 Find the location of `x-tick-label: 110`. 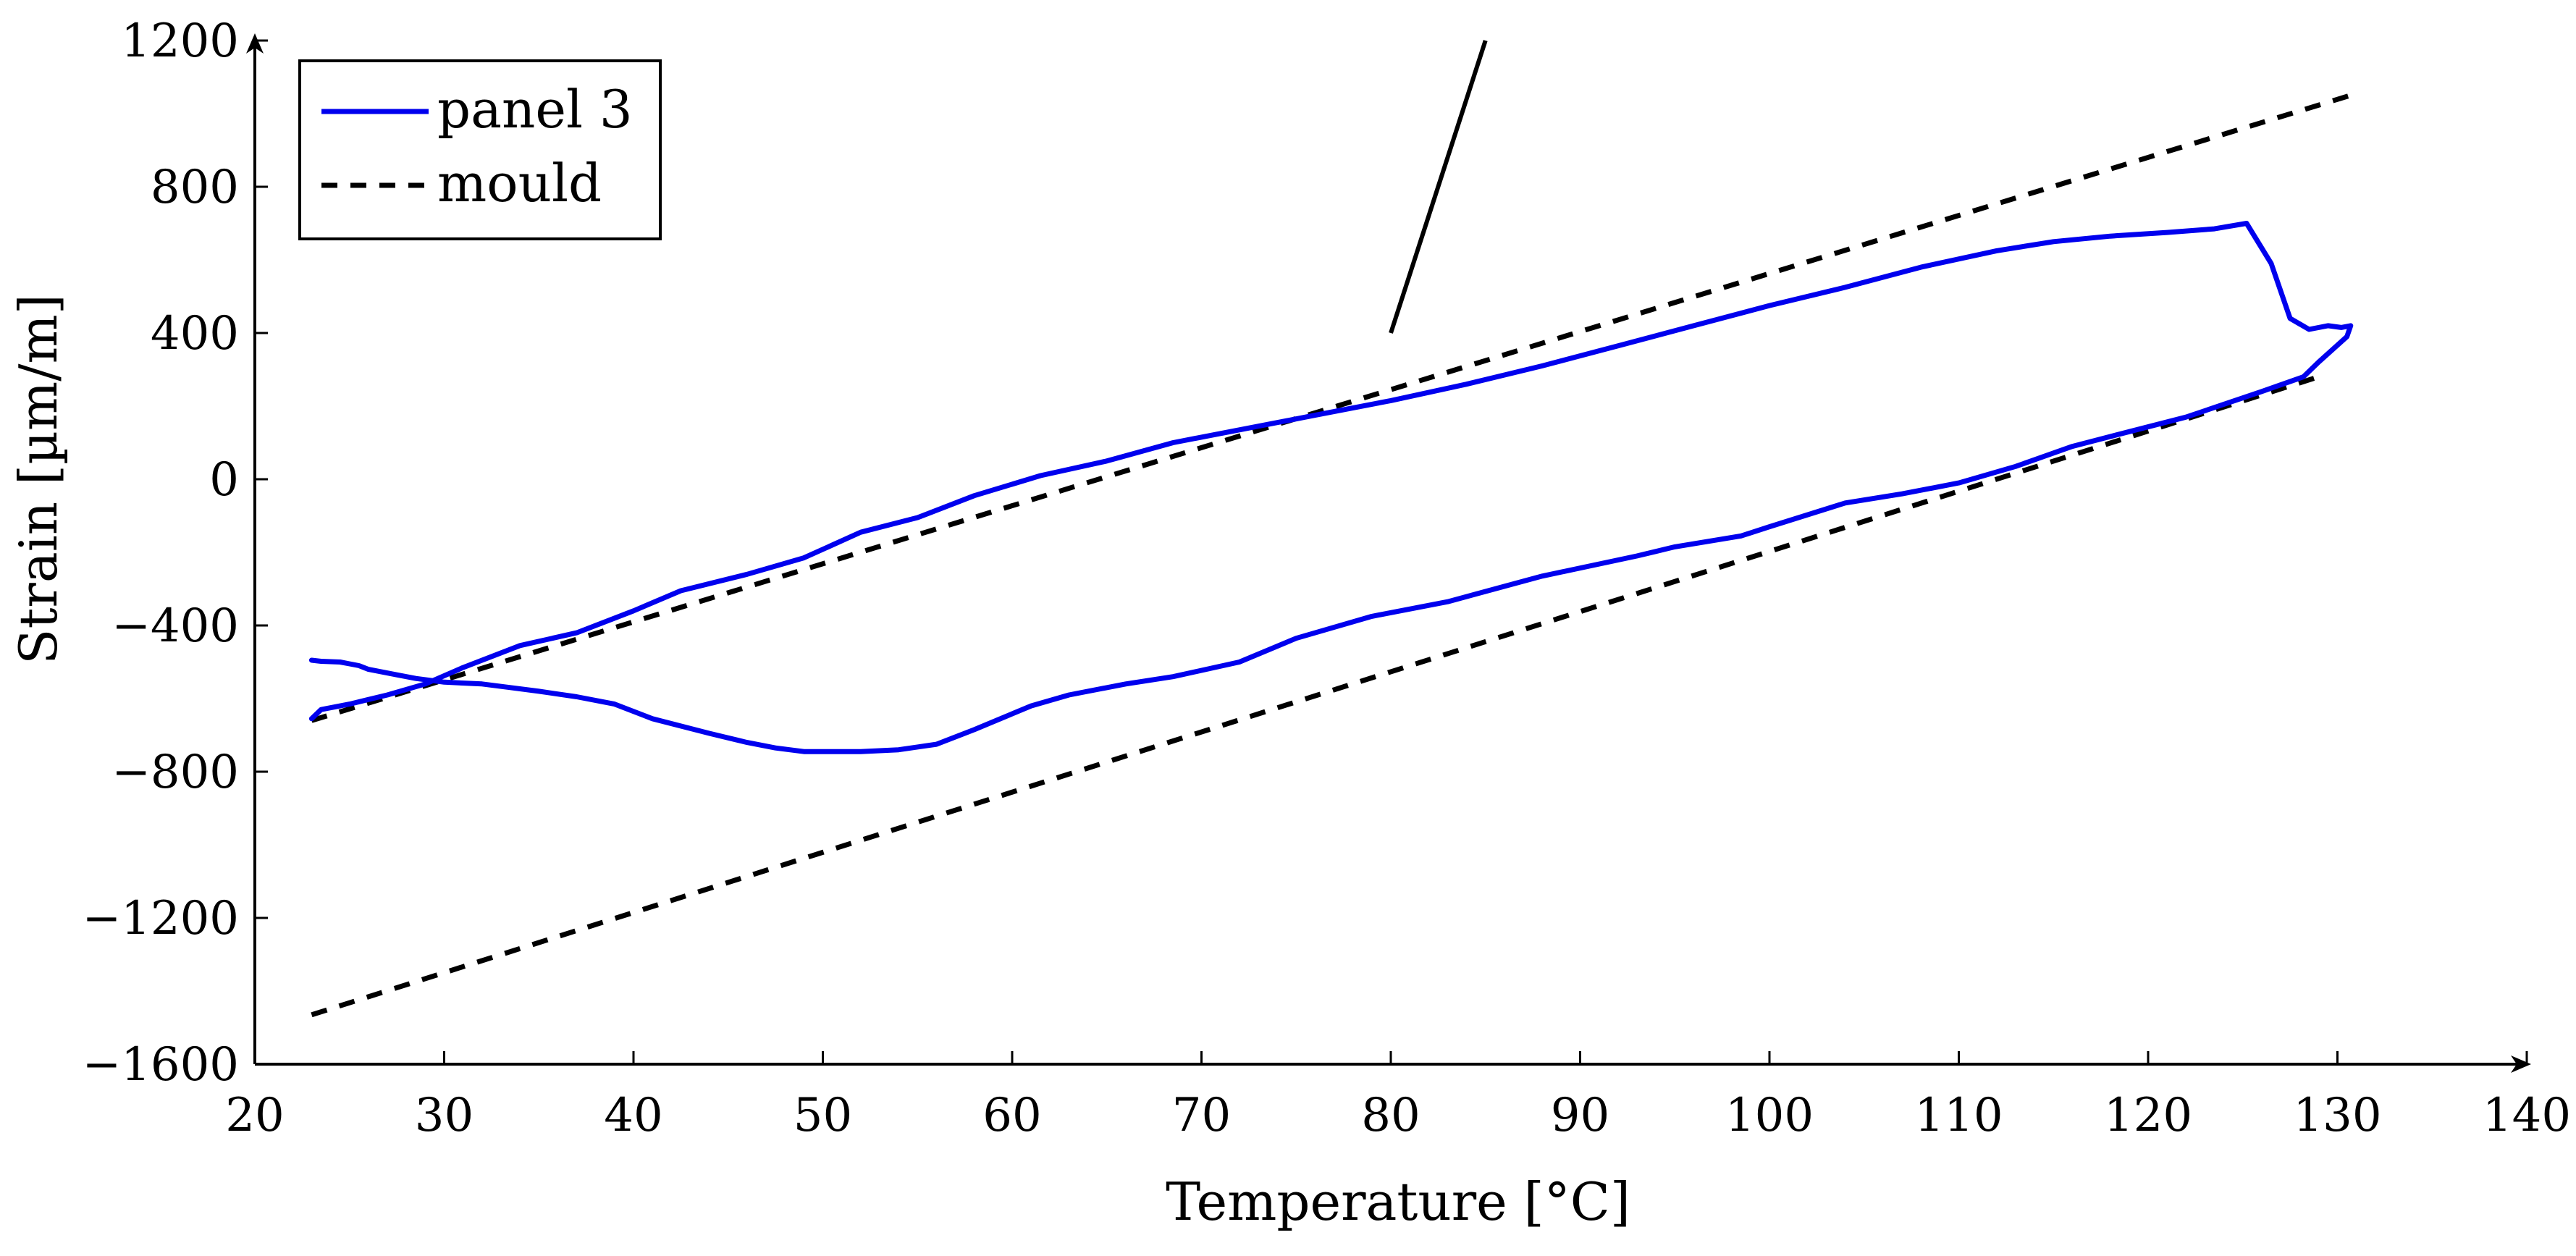

x-tick-label: 110 is located at coordinates (1958, 1115).